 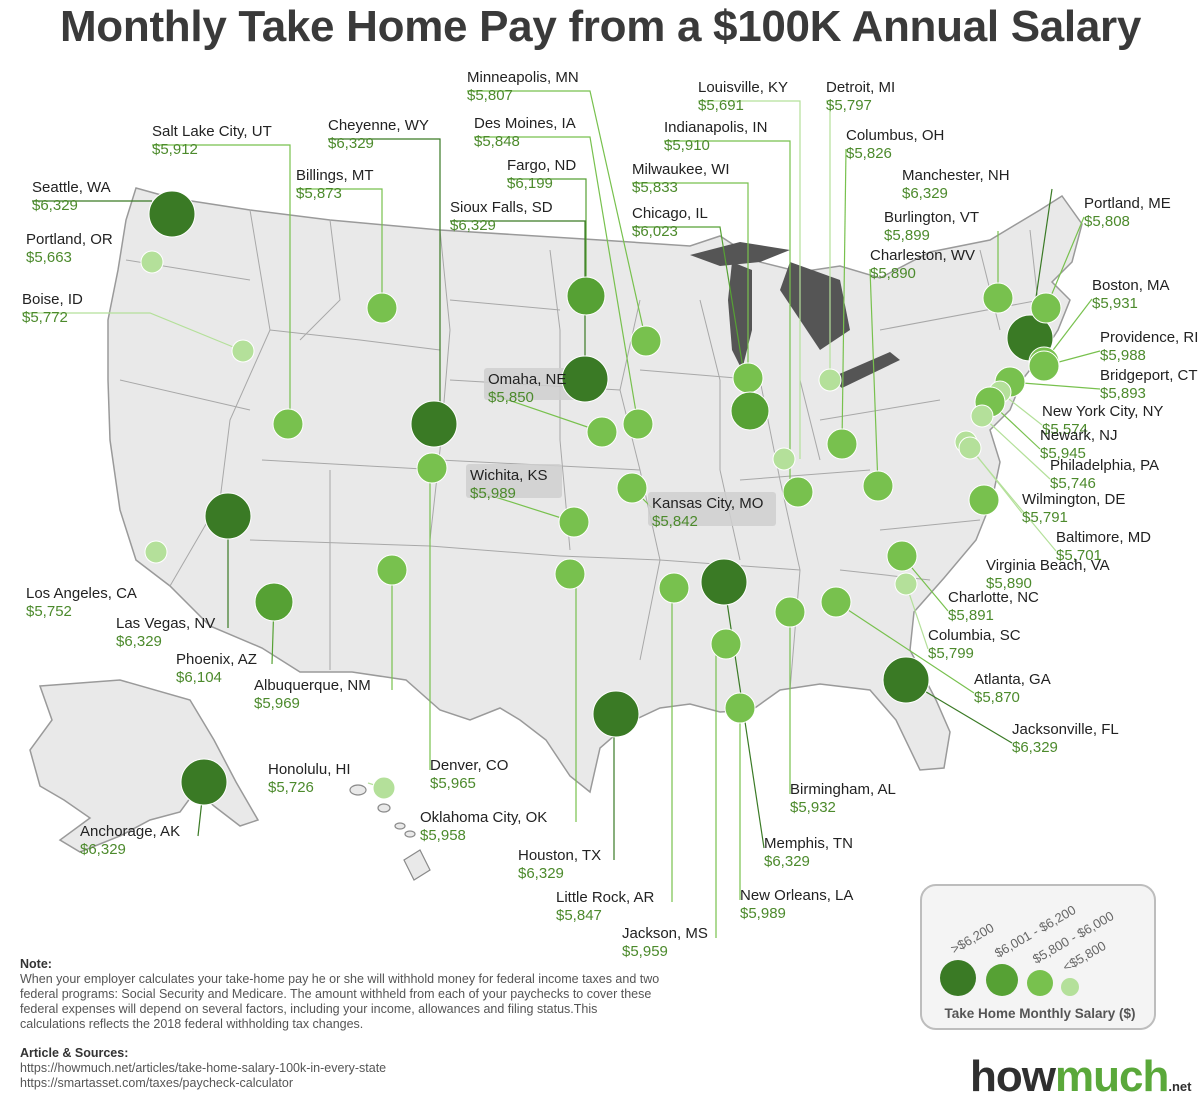 I want to click on bubble-seattle-wa, so click(x=172, y=214).